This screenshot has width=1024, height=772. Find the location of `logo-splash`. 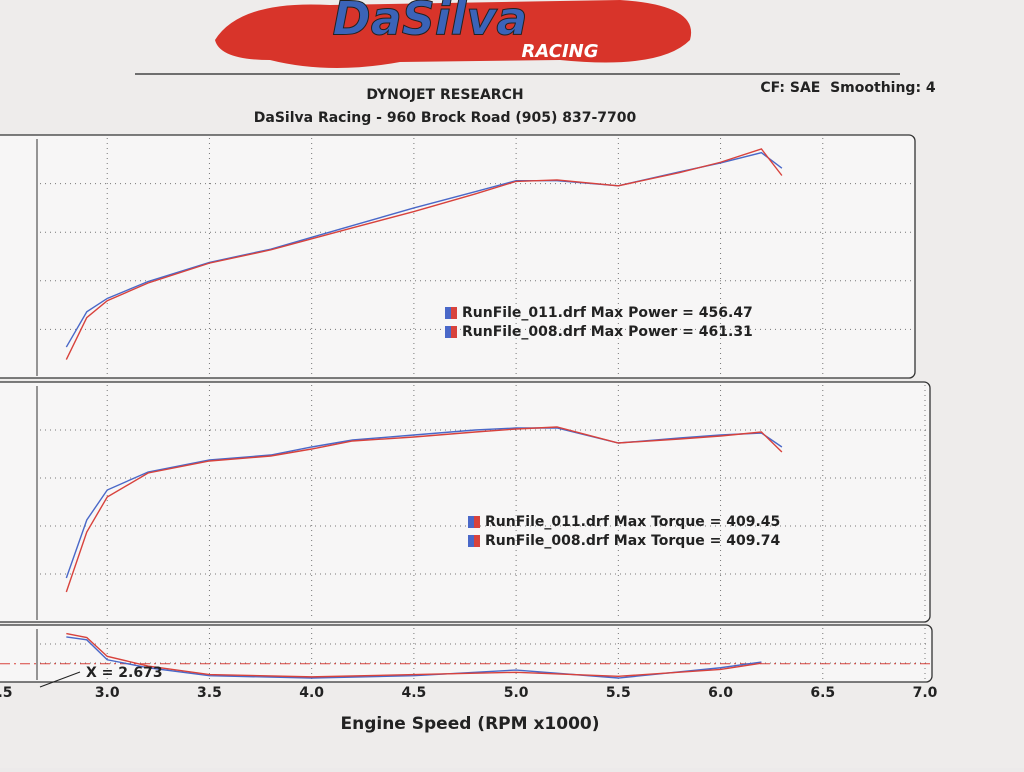

logo-splash is located at coordinates (453, 34).